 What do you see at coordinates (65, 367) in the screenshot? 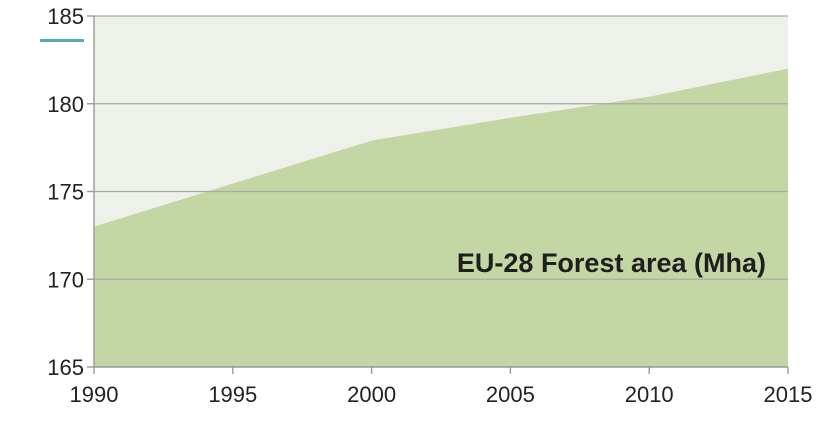
I see `y-tick-label-165: 165` at bounding box center [65, 367].